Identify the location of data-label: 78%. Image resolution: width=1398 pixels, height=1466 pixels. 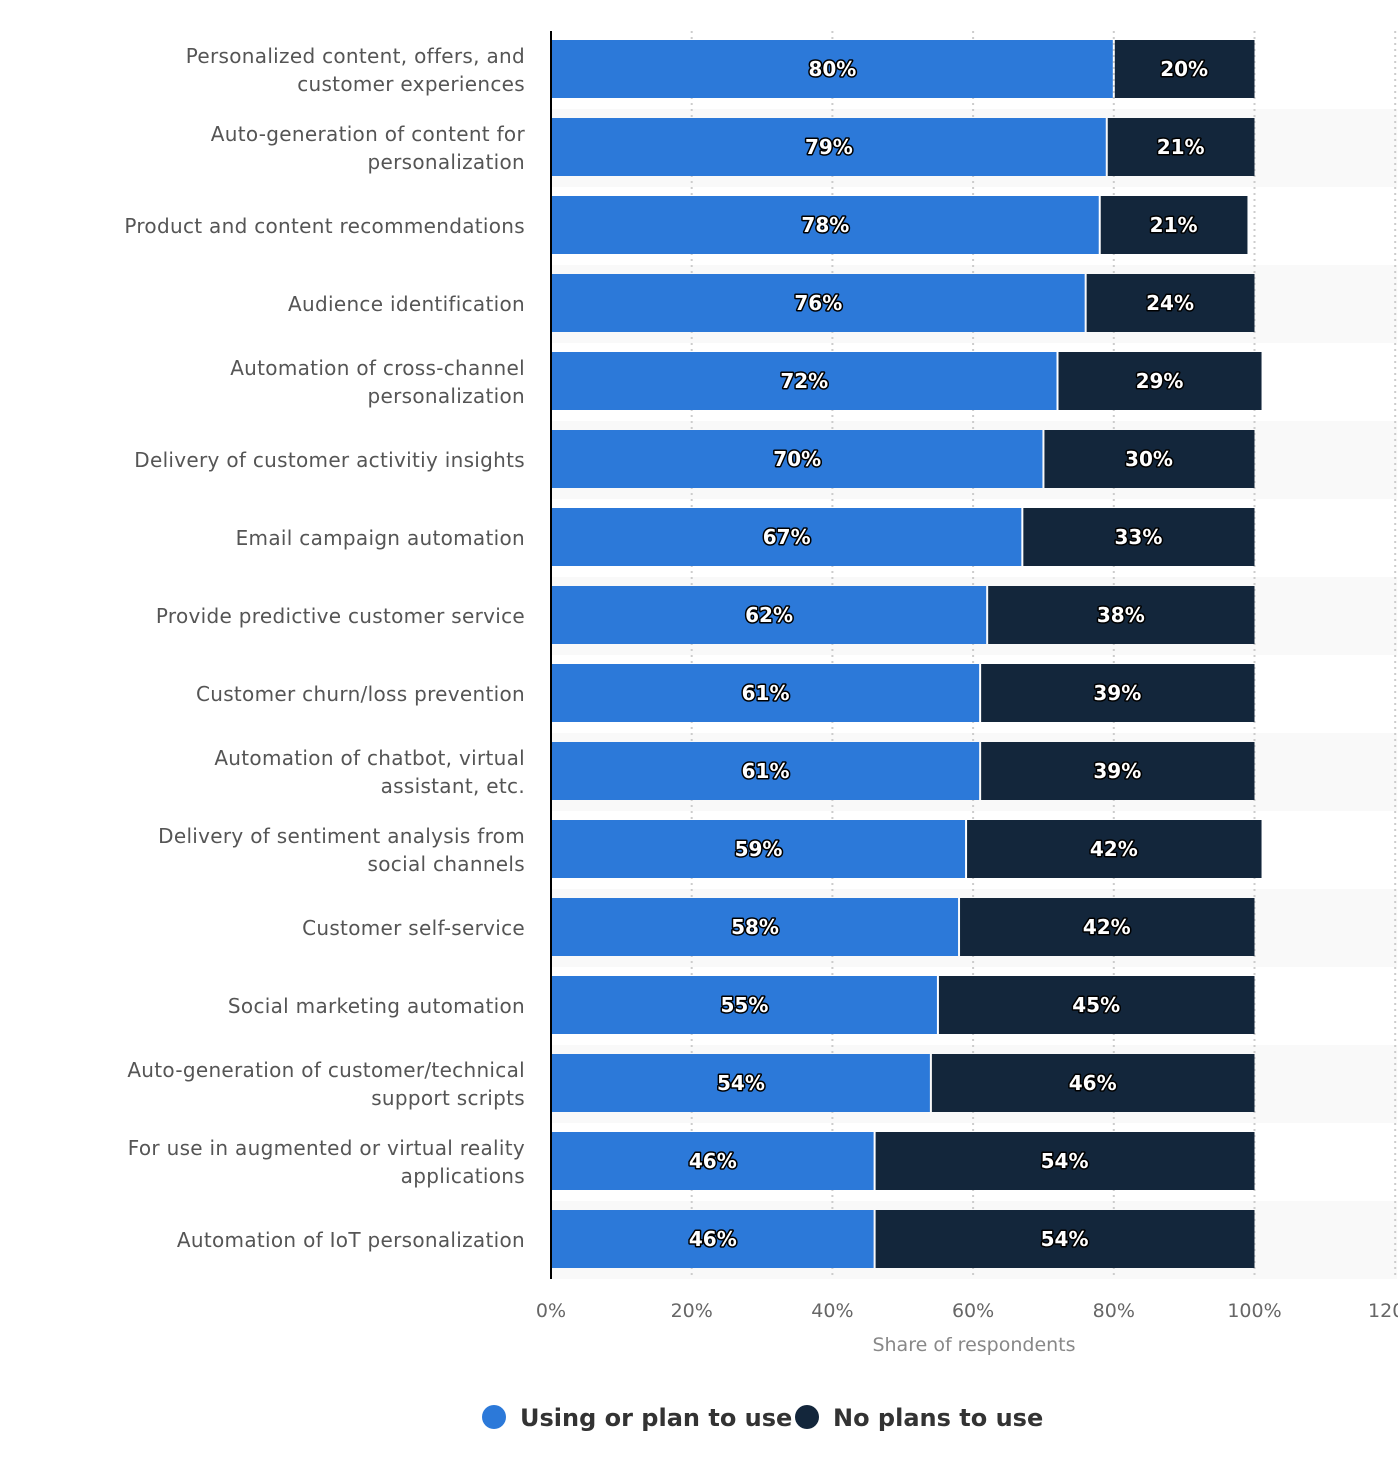
(825, 225).